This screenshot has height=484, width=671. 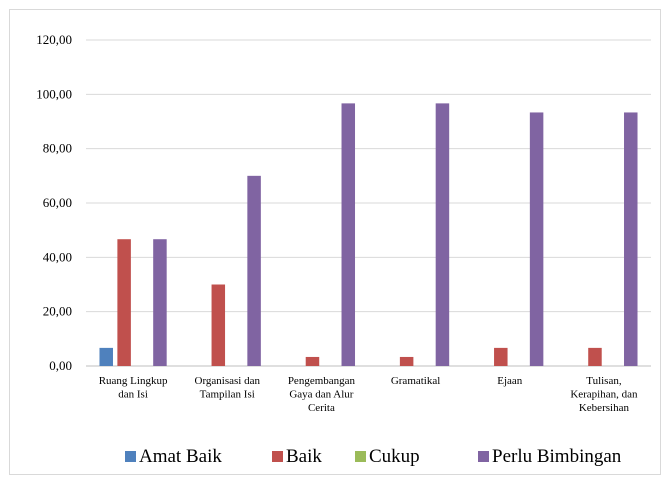 I want to click on legend-label: Perlu Bimbingan, so click(x=557, y=456).